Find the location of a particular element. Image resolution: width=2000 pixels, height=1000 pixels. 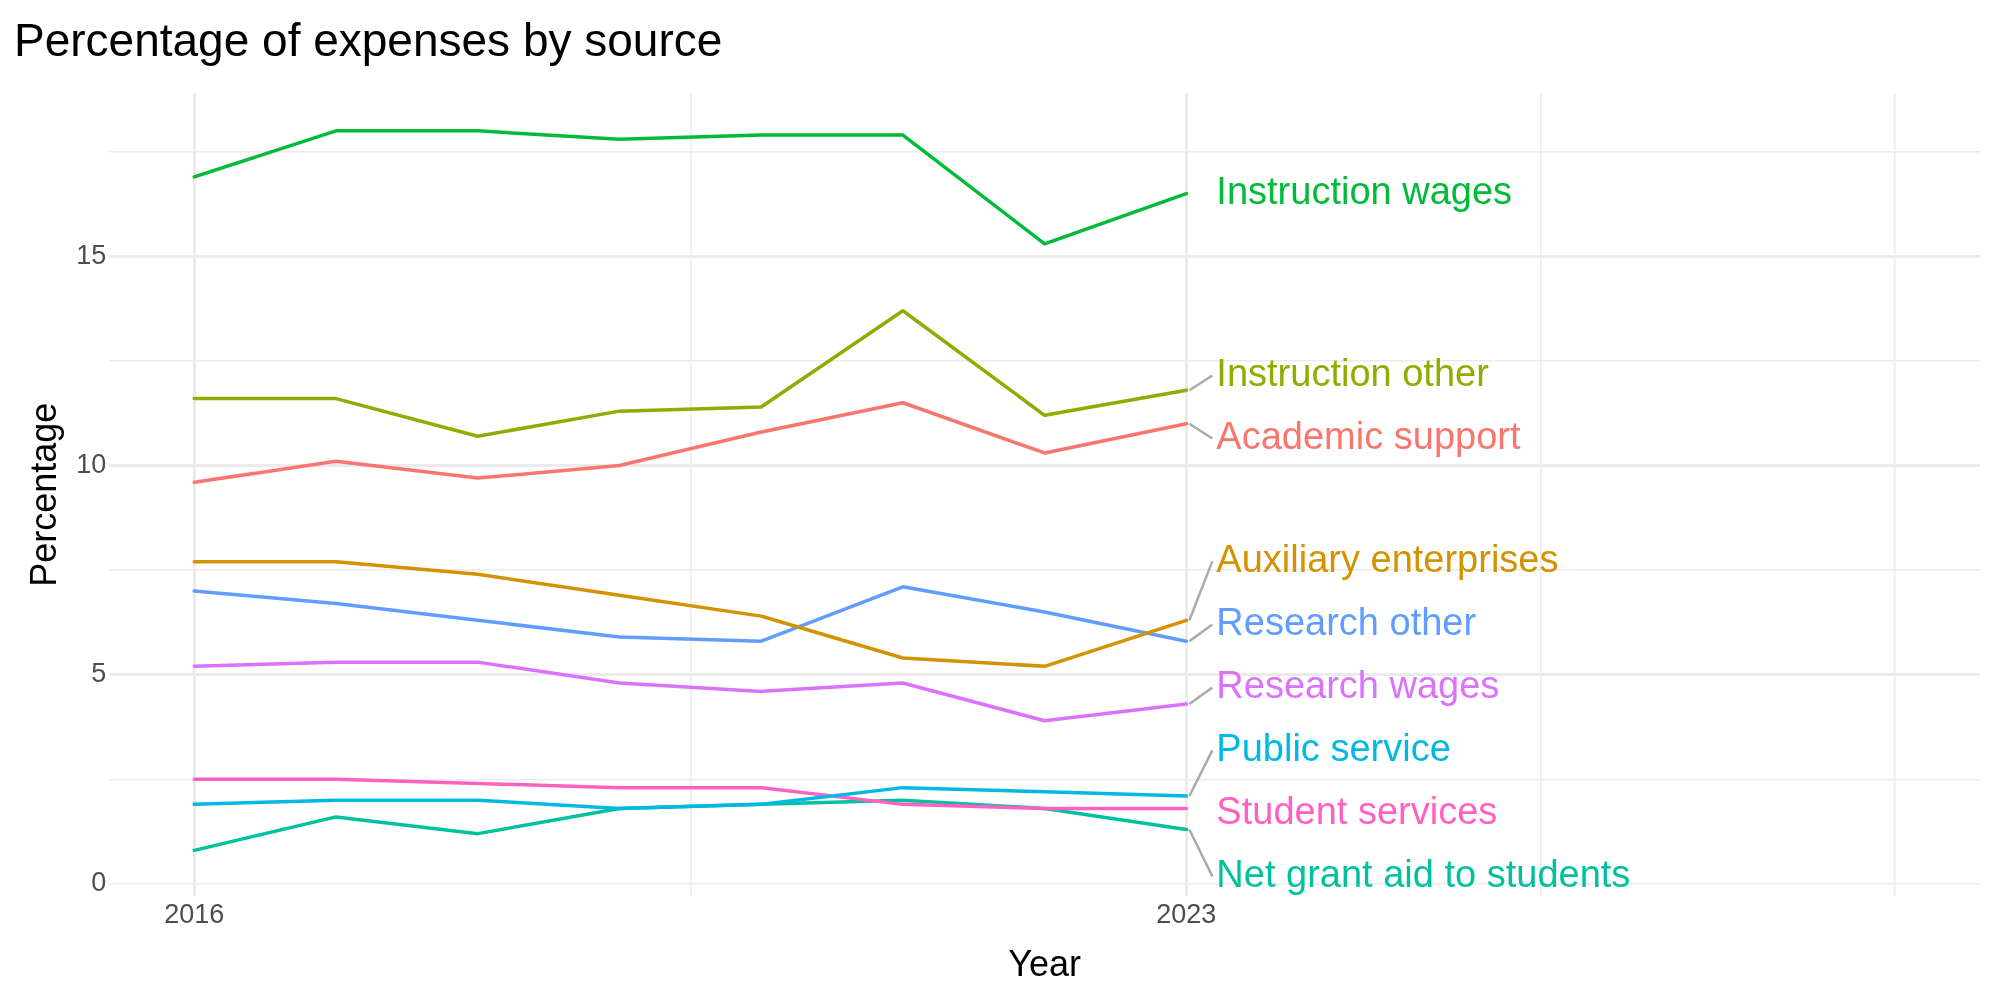

series-label: Academic support is located at coordinates (1368, 435).